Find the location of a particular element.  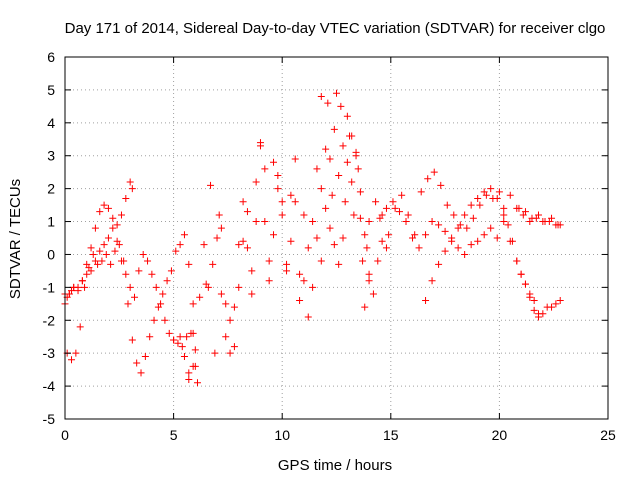

y-tick-label: -5 is located at coordinates (49, 419).